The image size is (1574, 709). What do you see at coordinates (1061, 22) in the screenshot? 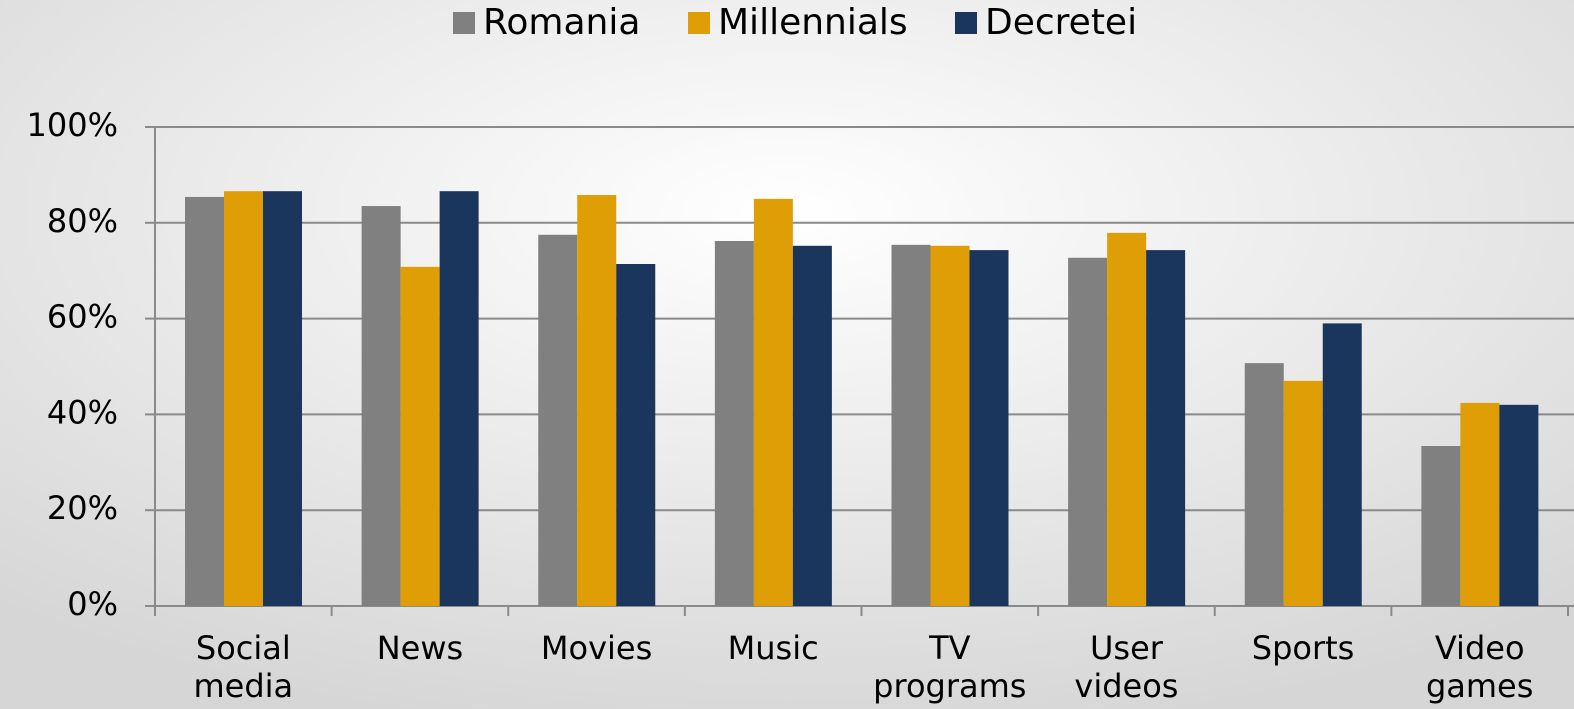
I see `legend-label: Decretei` at bounding box center [1061, 22].